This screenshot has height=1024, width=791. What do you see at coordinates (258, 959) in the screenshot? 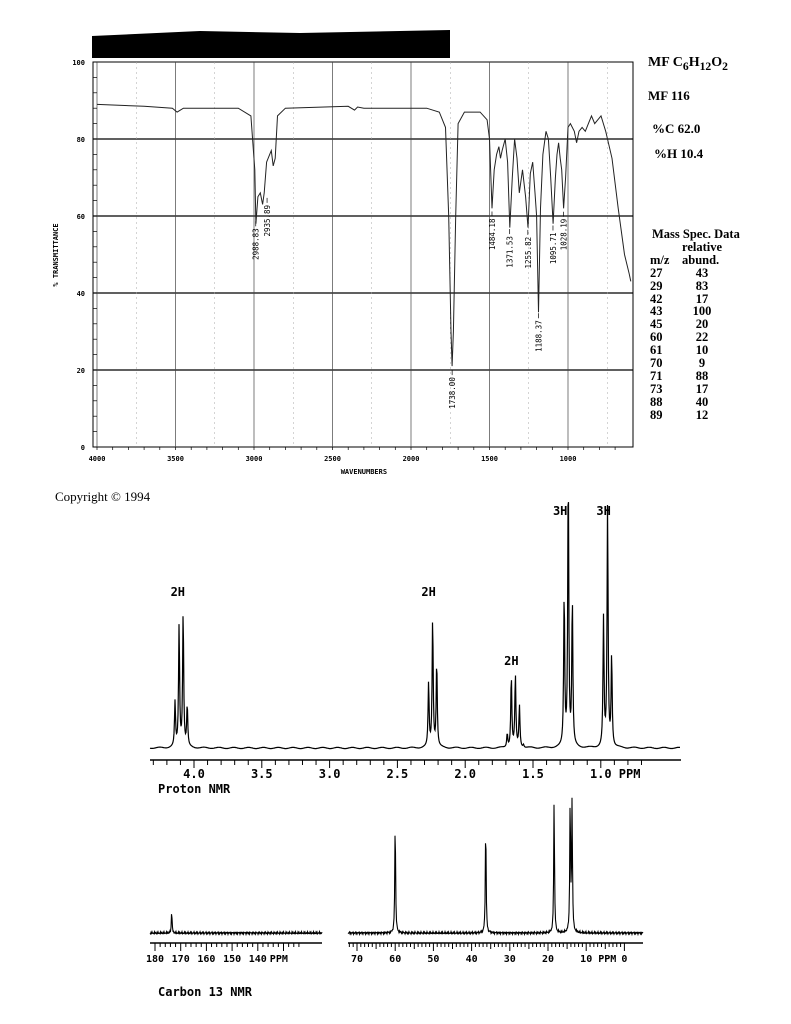
I see `carbon-nmr-tick-label: 140` at bounding box center [258, 959].